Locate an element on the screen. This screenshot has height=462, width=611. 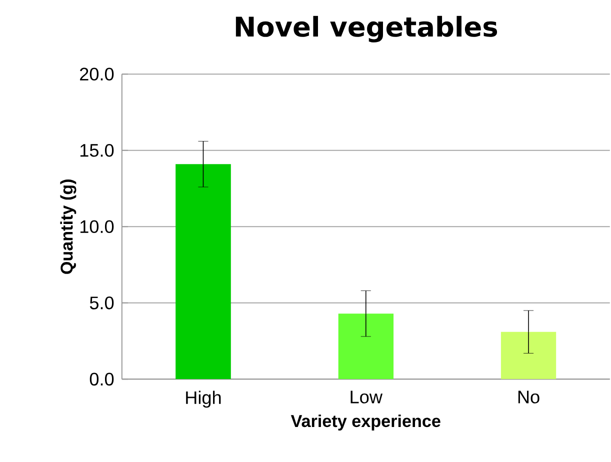
y-tick-label: 20.0 is located at coordinates (97, 74).